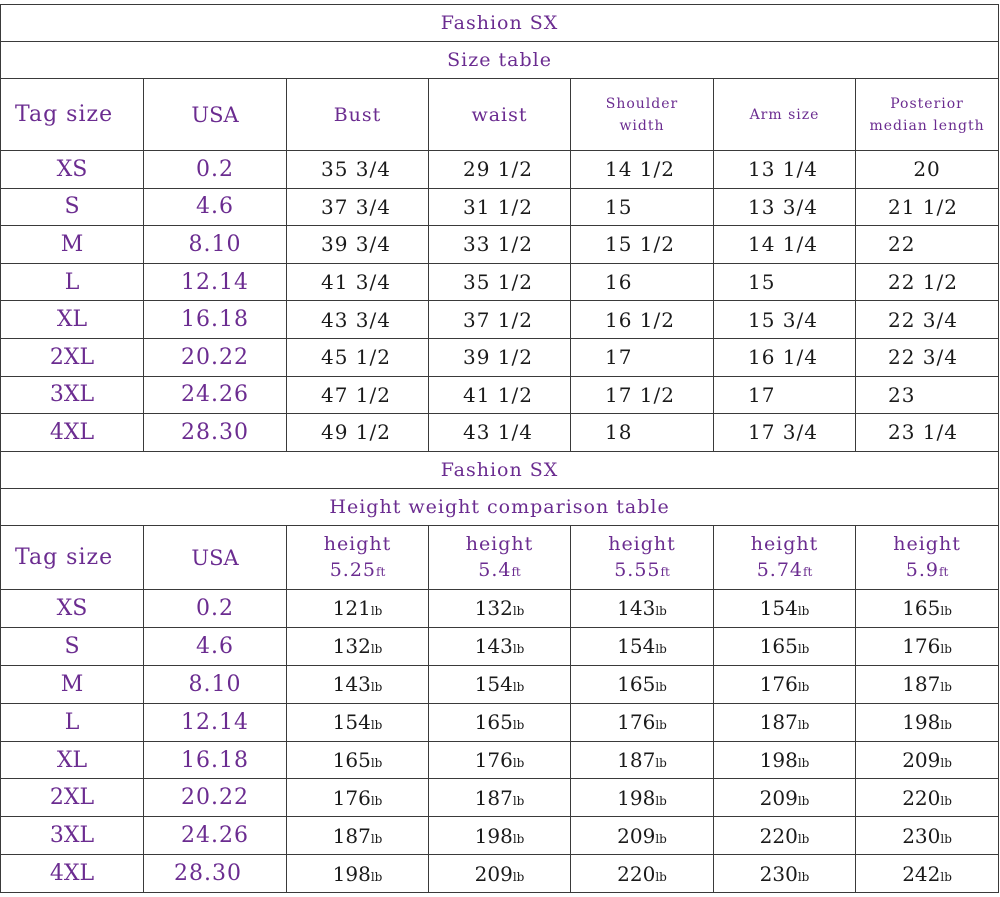 The width and height of the screenshot is (1000, 897). I want to click on bust-cell: 35 3/4, so click(357, 169).